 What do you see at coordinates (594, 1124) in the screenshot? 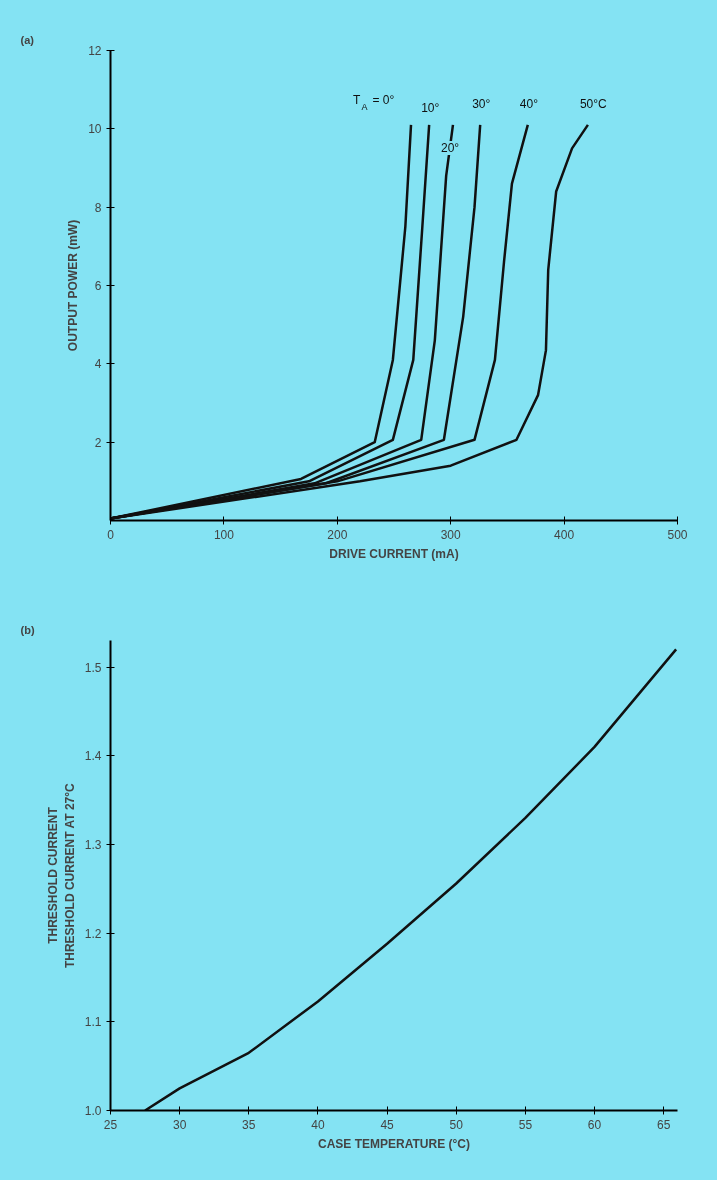
I see `x-tick-label: 60` at bounding box center [594, 1124].